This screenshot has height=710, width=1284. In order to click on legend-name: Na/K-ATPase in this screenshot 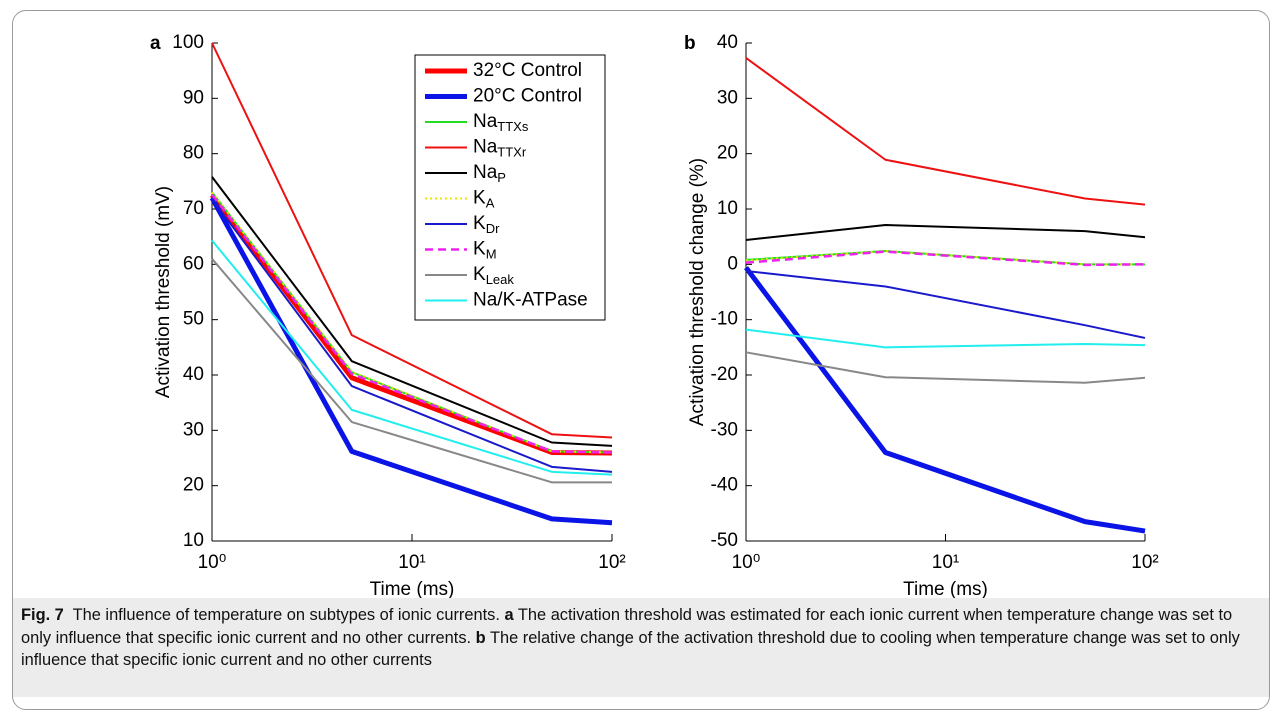, I will do `click(530, 300)`.